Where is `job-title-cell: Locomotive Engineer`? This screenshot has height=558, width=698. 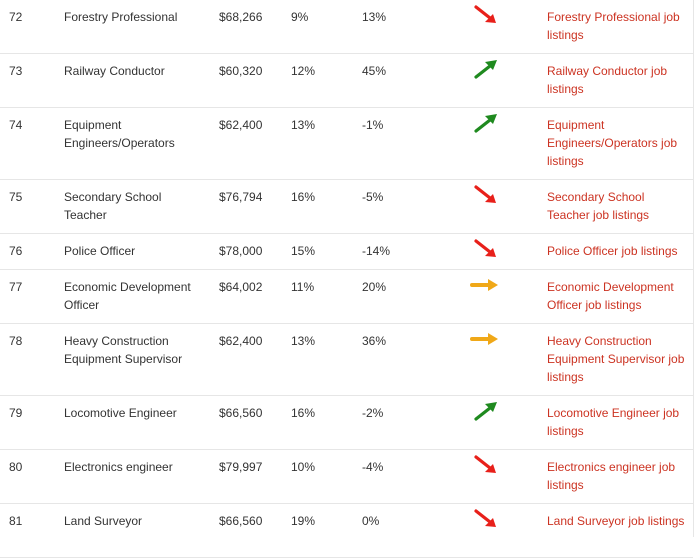 job-title-cell: Locomotive Engineer is located at coordinates (120, 413).